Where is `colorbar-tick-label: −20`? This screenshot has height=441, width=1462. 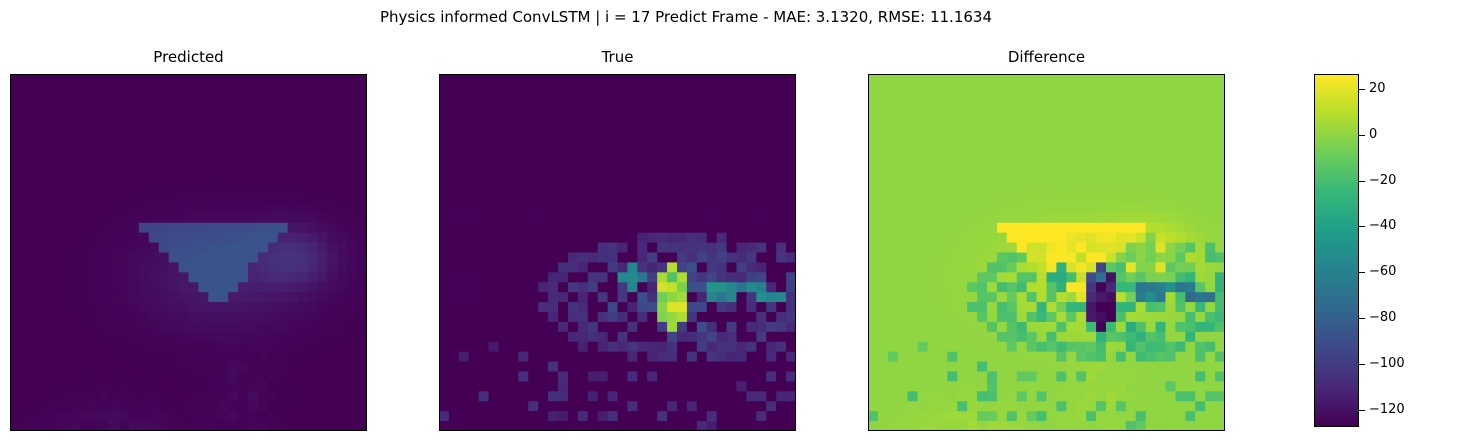
colorbar-tick-label: −20 is located at coordinates (1383, 180).